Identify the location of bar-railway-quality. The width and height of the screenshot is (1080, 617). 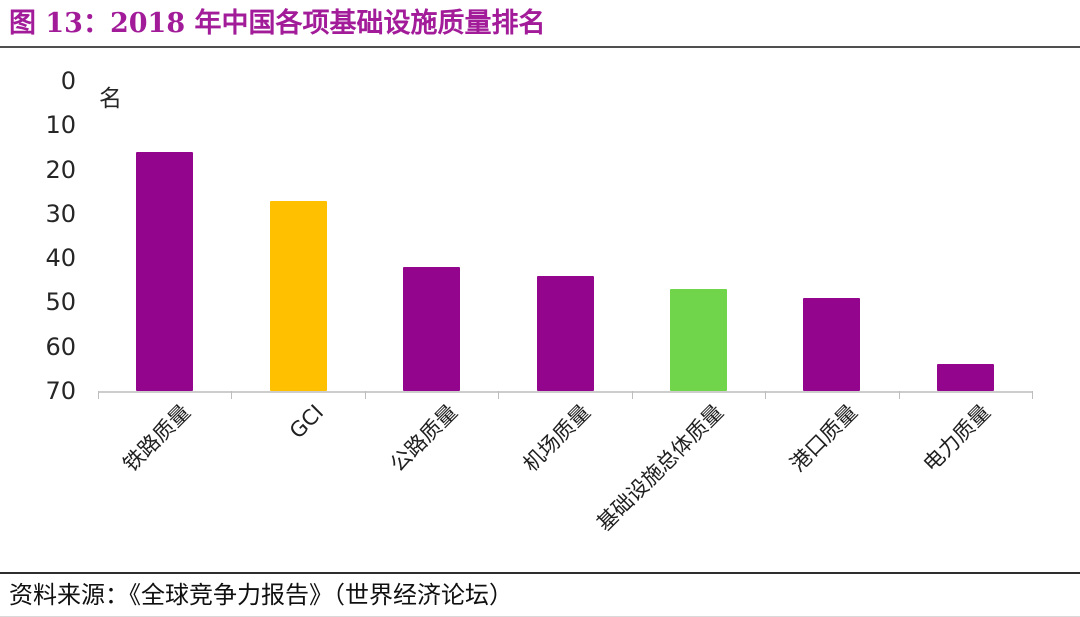
(164, 271).